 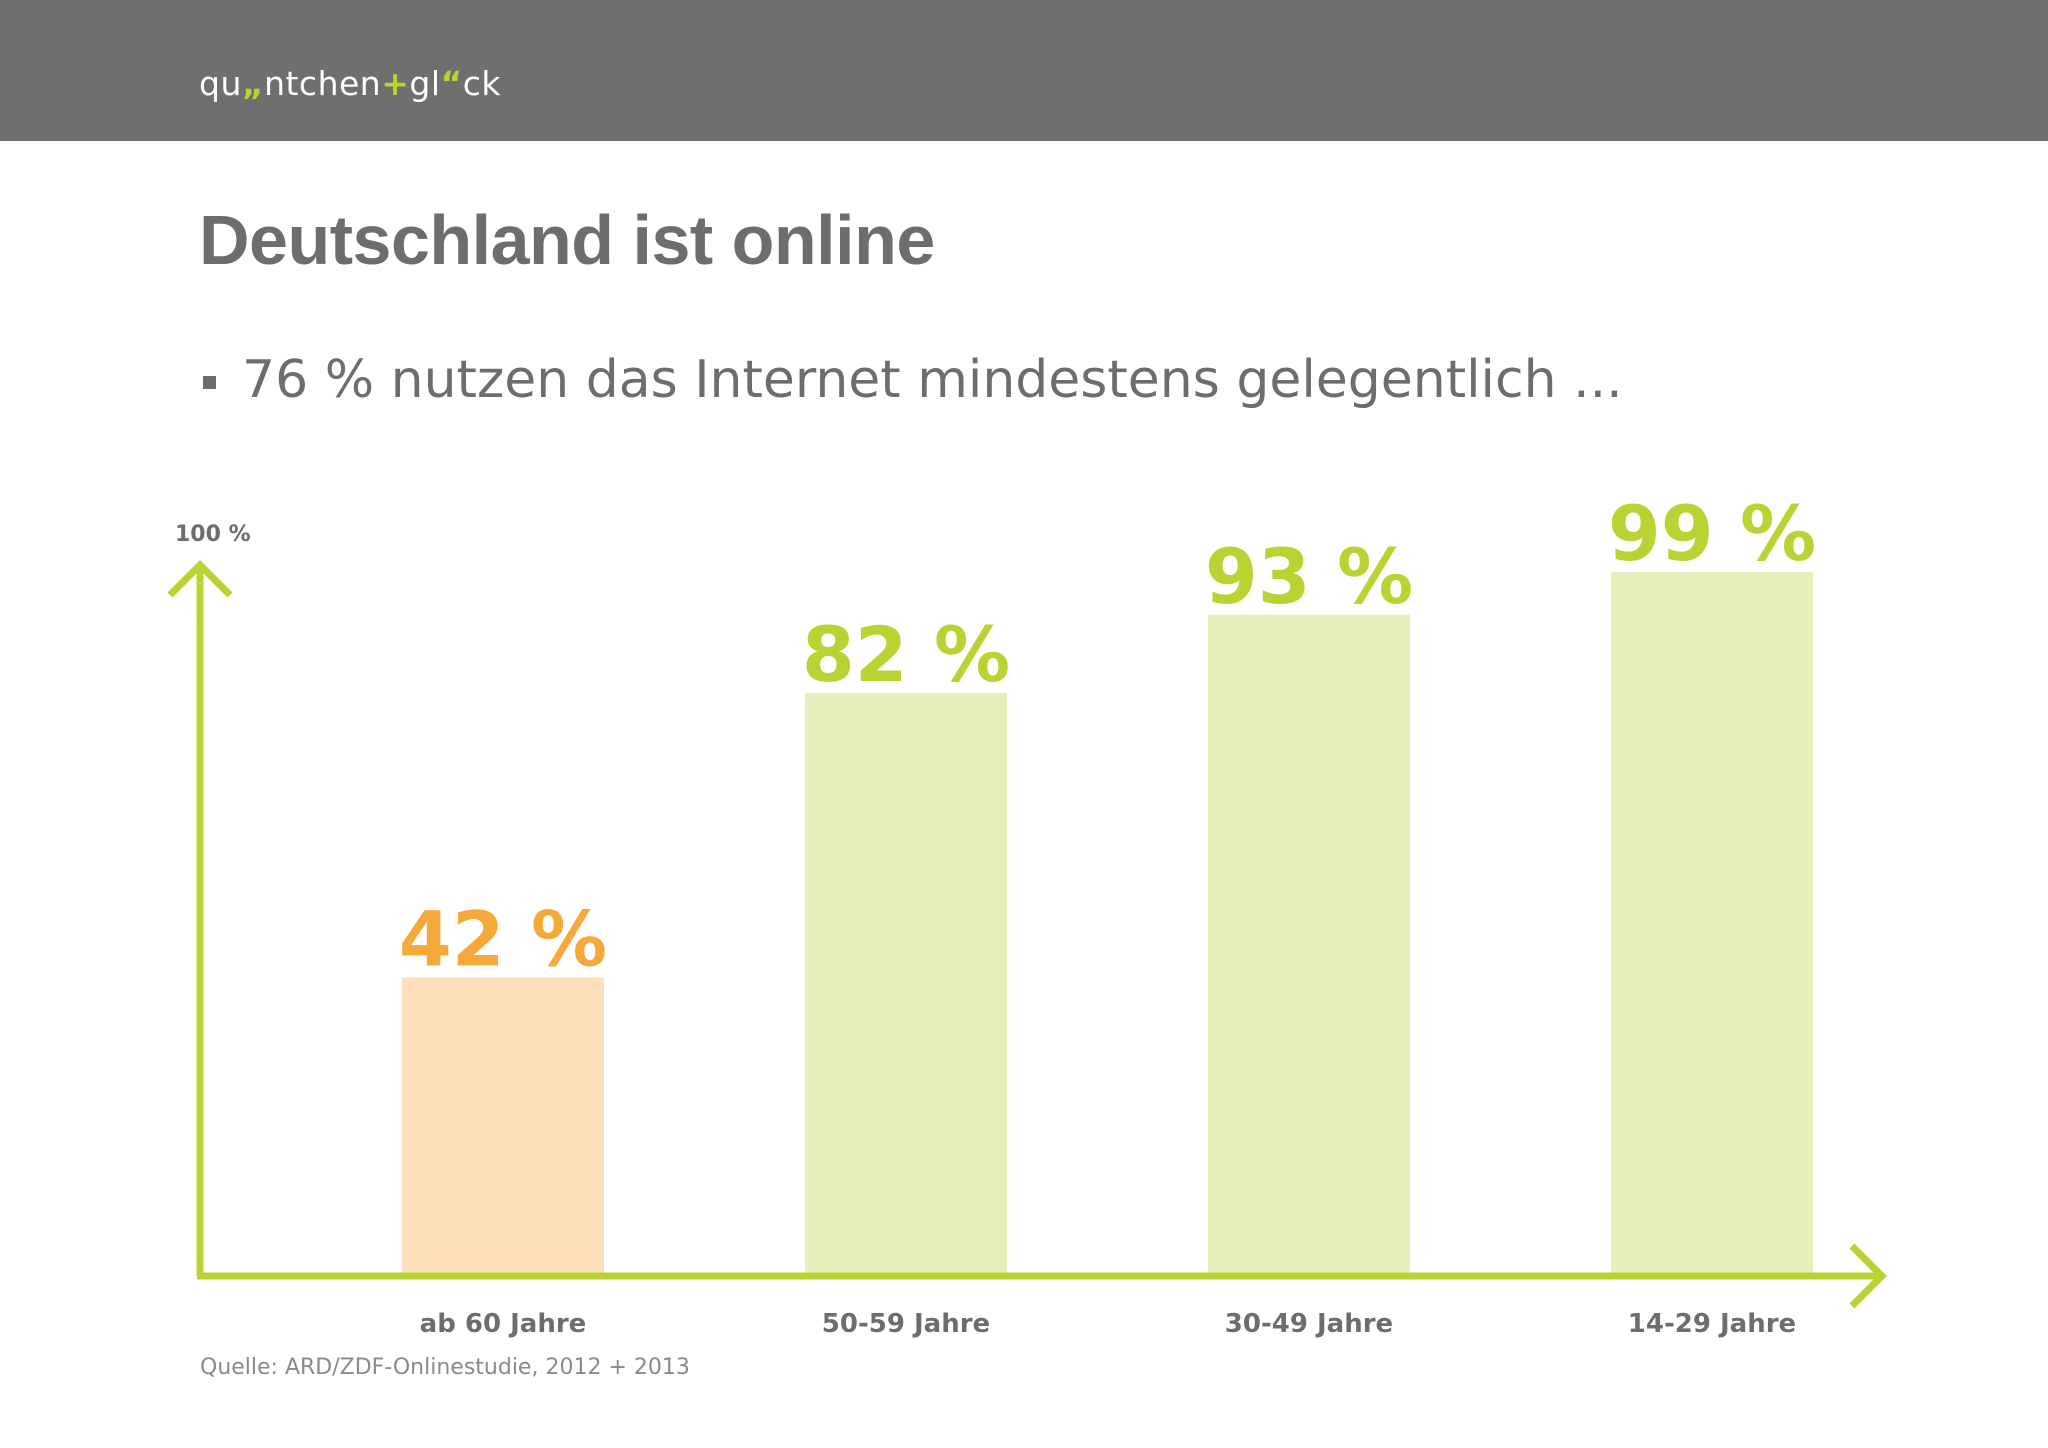 I want to click on logo-part: ck, so click(x=481, y=83).